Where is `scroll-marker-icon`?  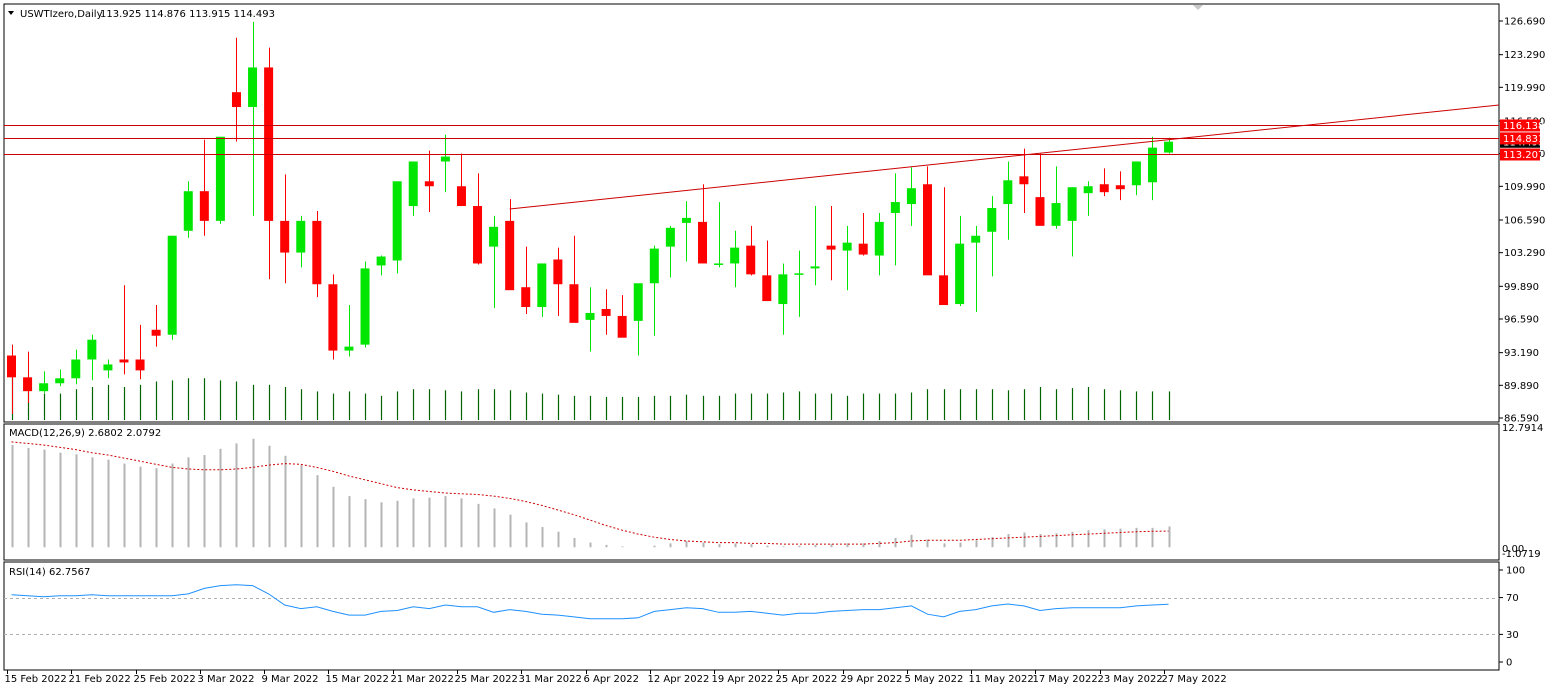
scroll-marker-icon is located at coordinates (1198, 7).